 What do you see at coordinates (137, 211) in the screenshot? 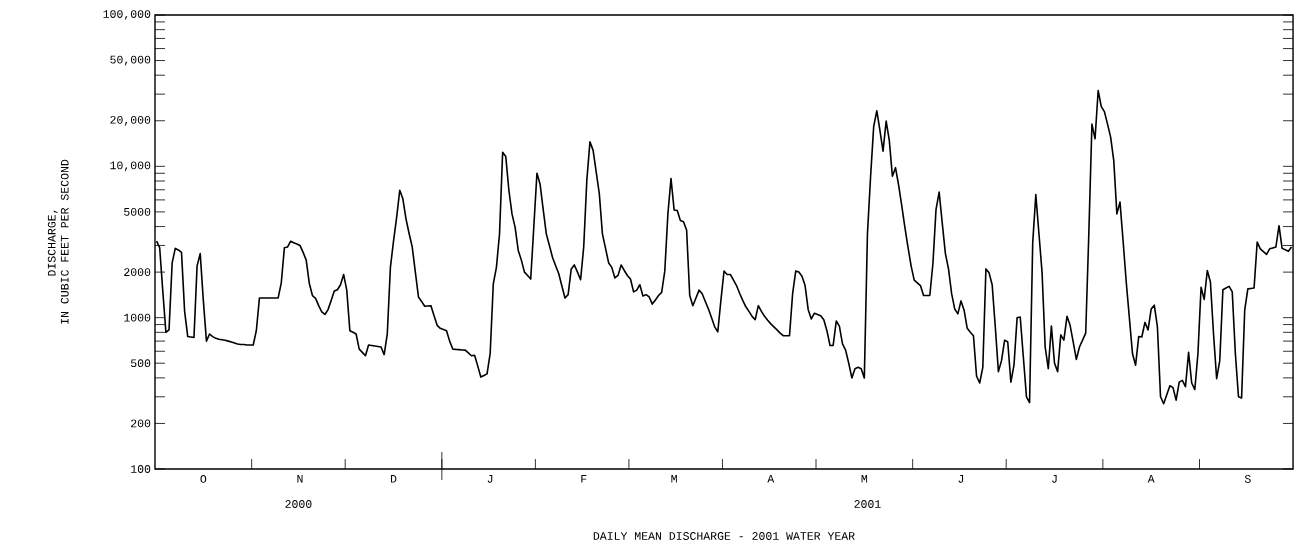
I see `y-tick-label: 5000` at bounding box center [137, 211].